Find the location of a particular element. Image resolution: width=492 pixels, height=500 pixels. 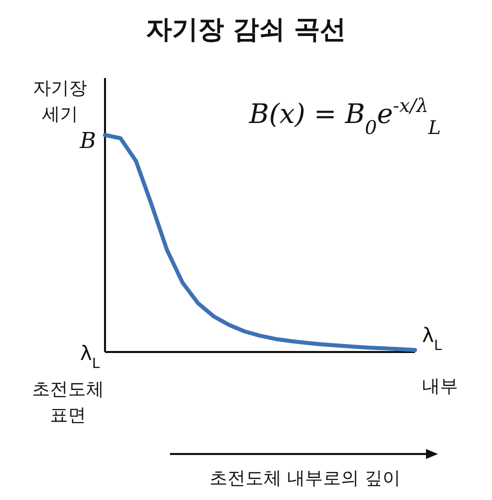

text: 초전도체 표면 is located at coordinates (68, 402).